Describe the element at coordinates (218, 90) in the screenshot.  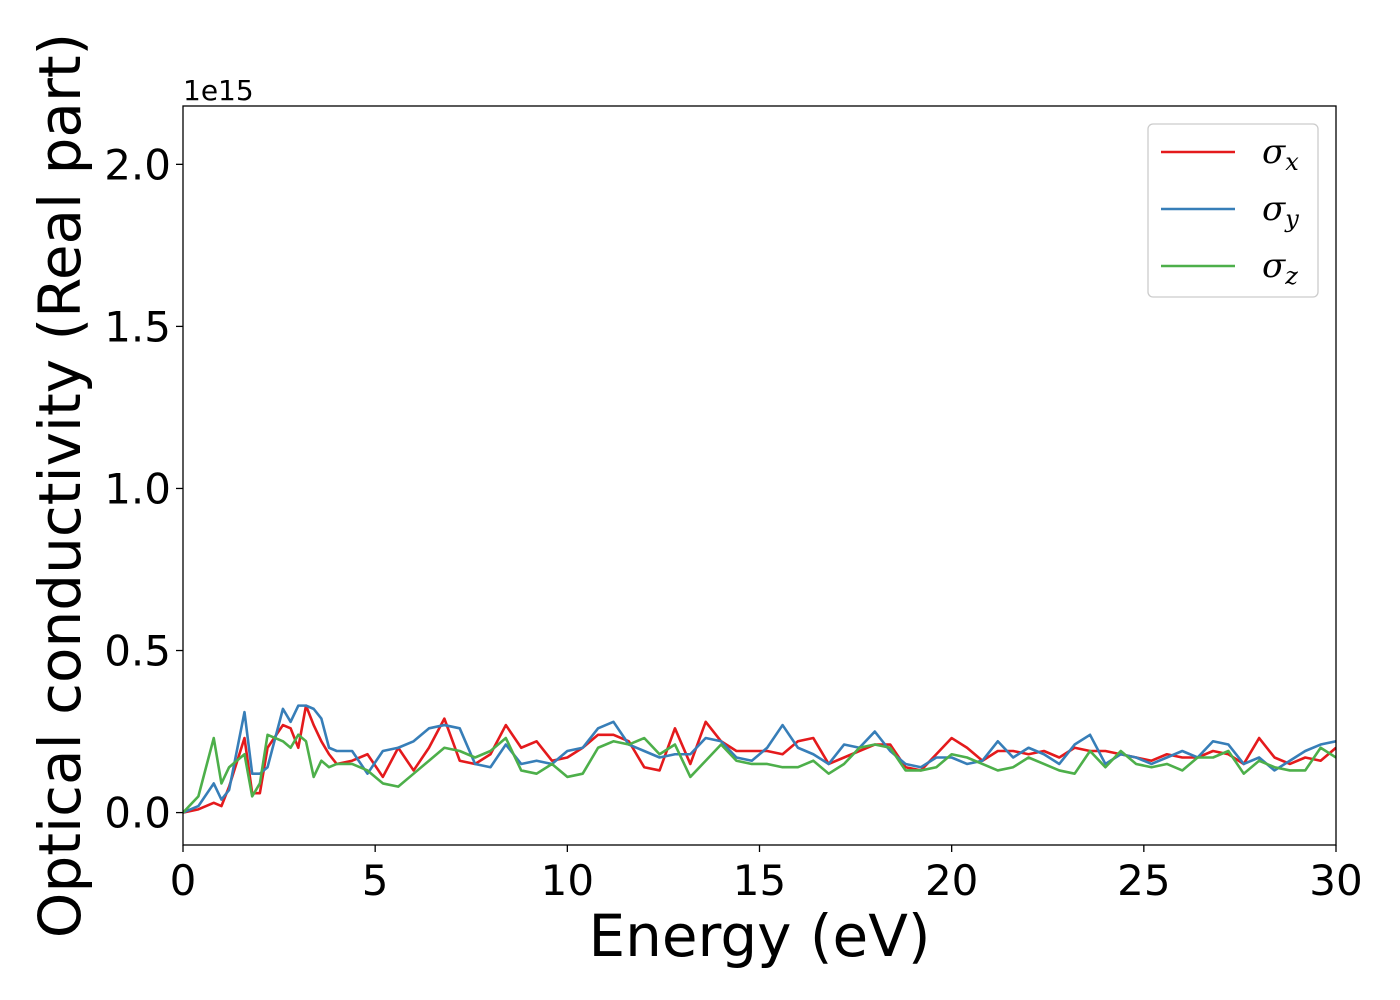
I see `y-offset-label: 1e15` at that location.